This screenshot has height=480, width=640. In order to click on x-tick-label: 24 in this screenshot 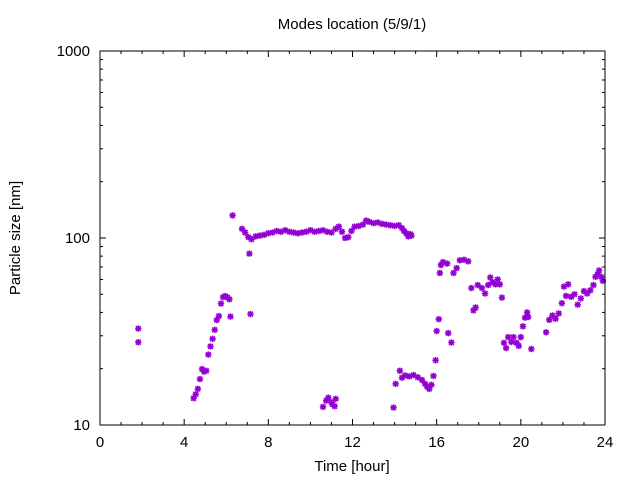, I will do `click(605, 442)`.